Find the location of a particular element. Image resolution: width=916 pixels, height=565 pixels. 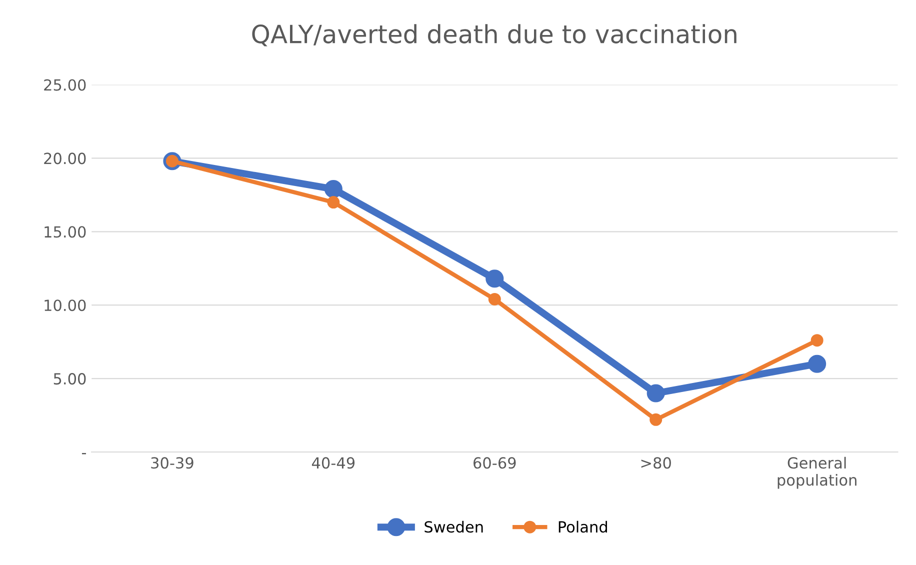

x-tick-label: 40-49 is located at coordinates (333, 463).